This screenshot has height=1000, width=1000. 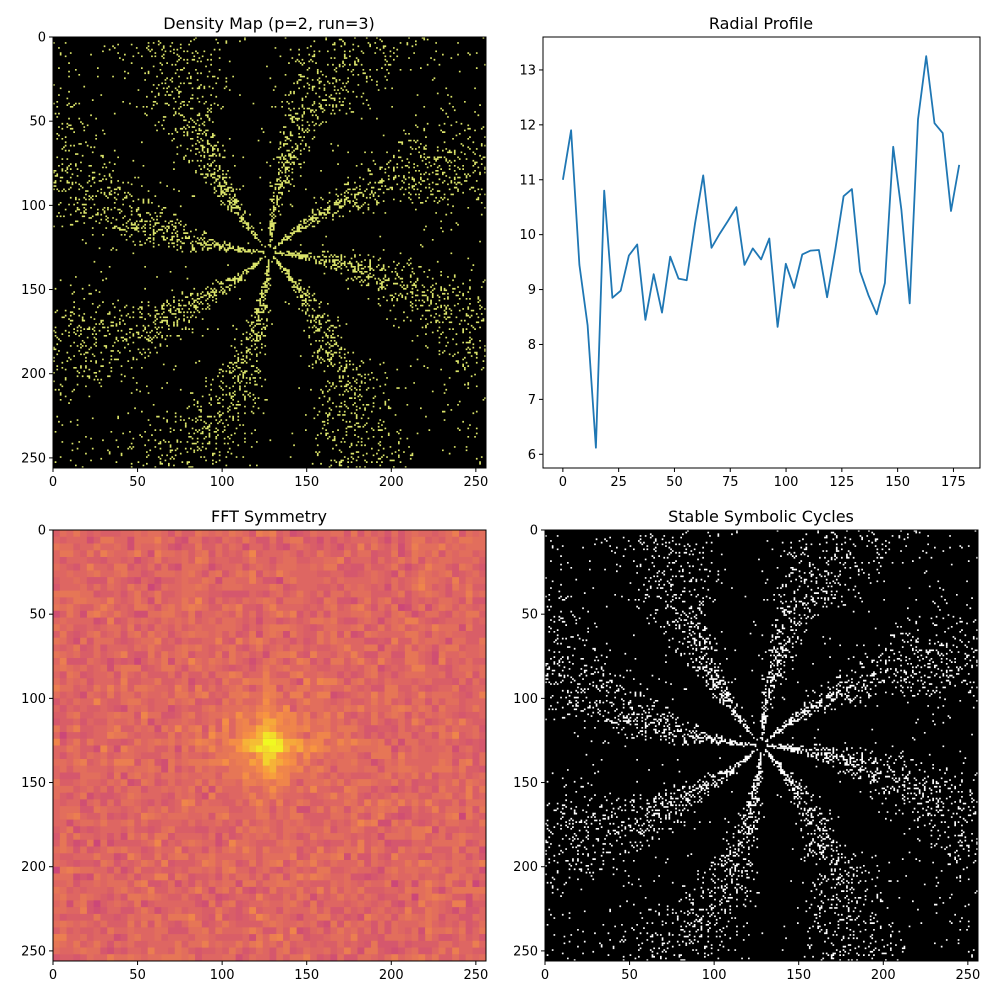 What do you see at coordinates (269, 23) in the screenshot?
I see `density-map-title: Density Map (p=2, run=3)` at bounding box center [269, 23].